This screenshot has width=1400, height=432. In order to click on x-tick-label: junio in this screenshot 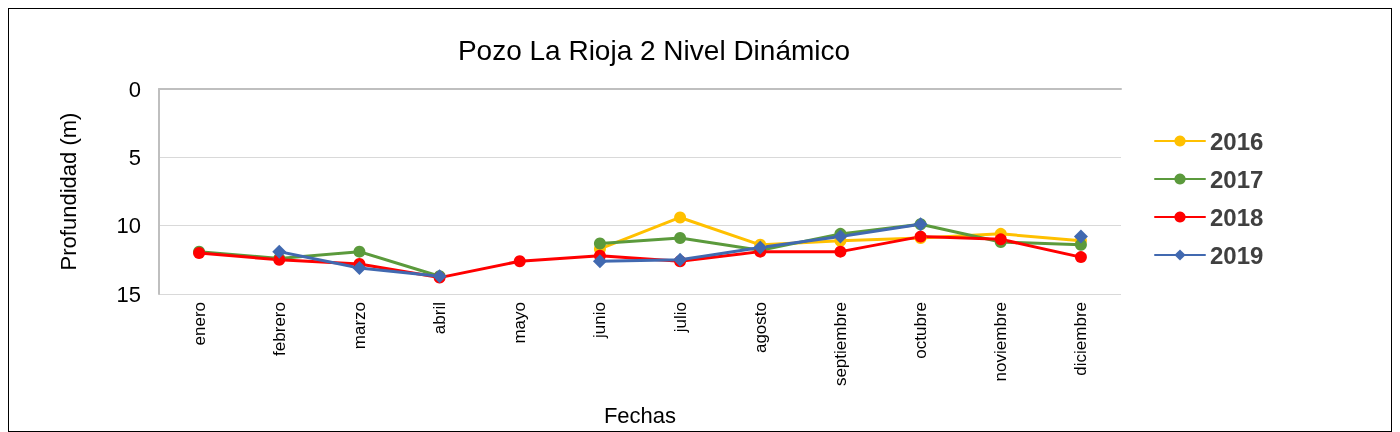, I will do `click(600, 320)`.